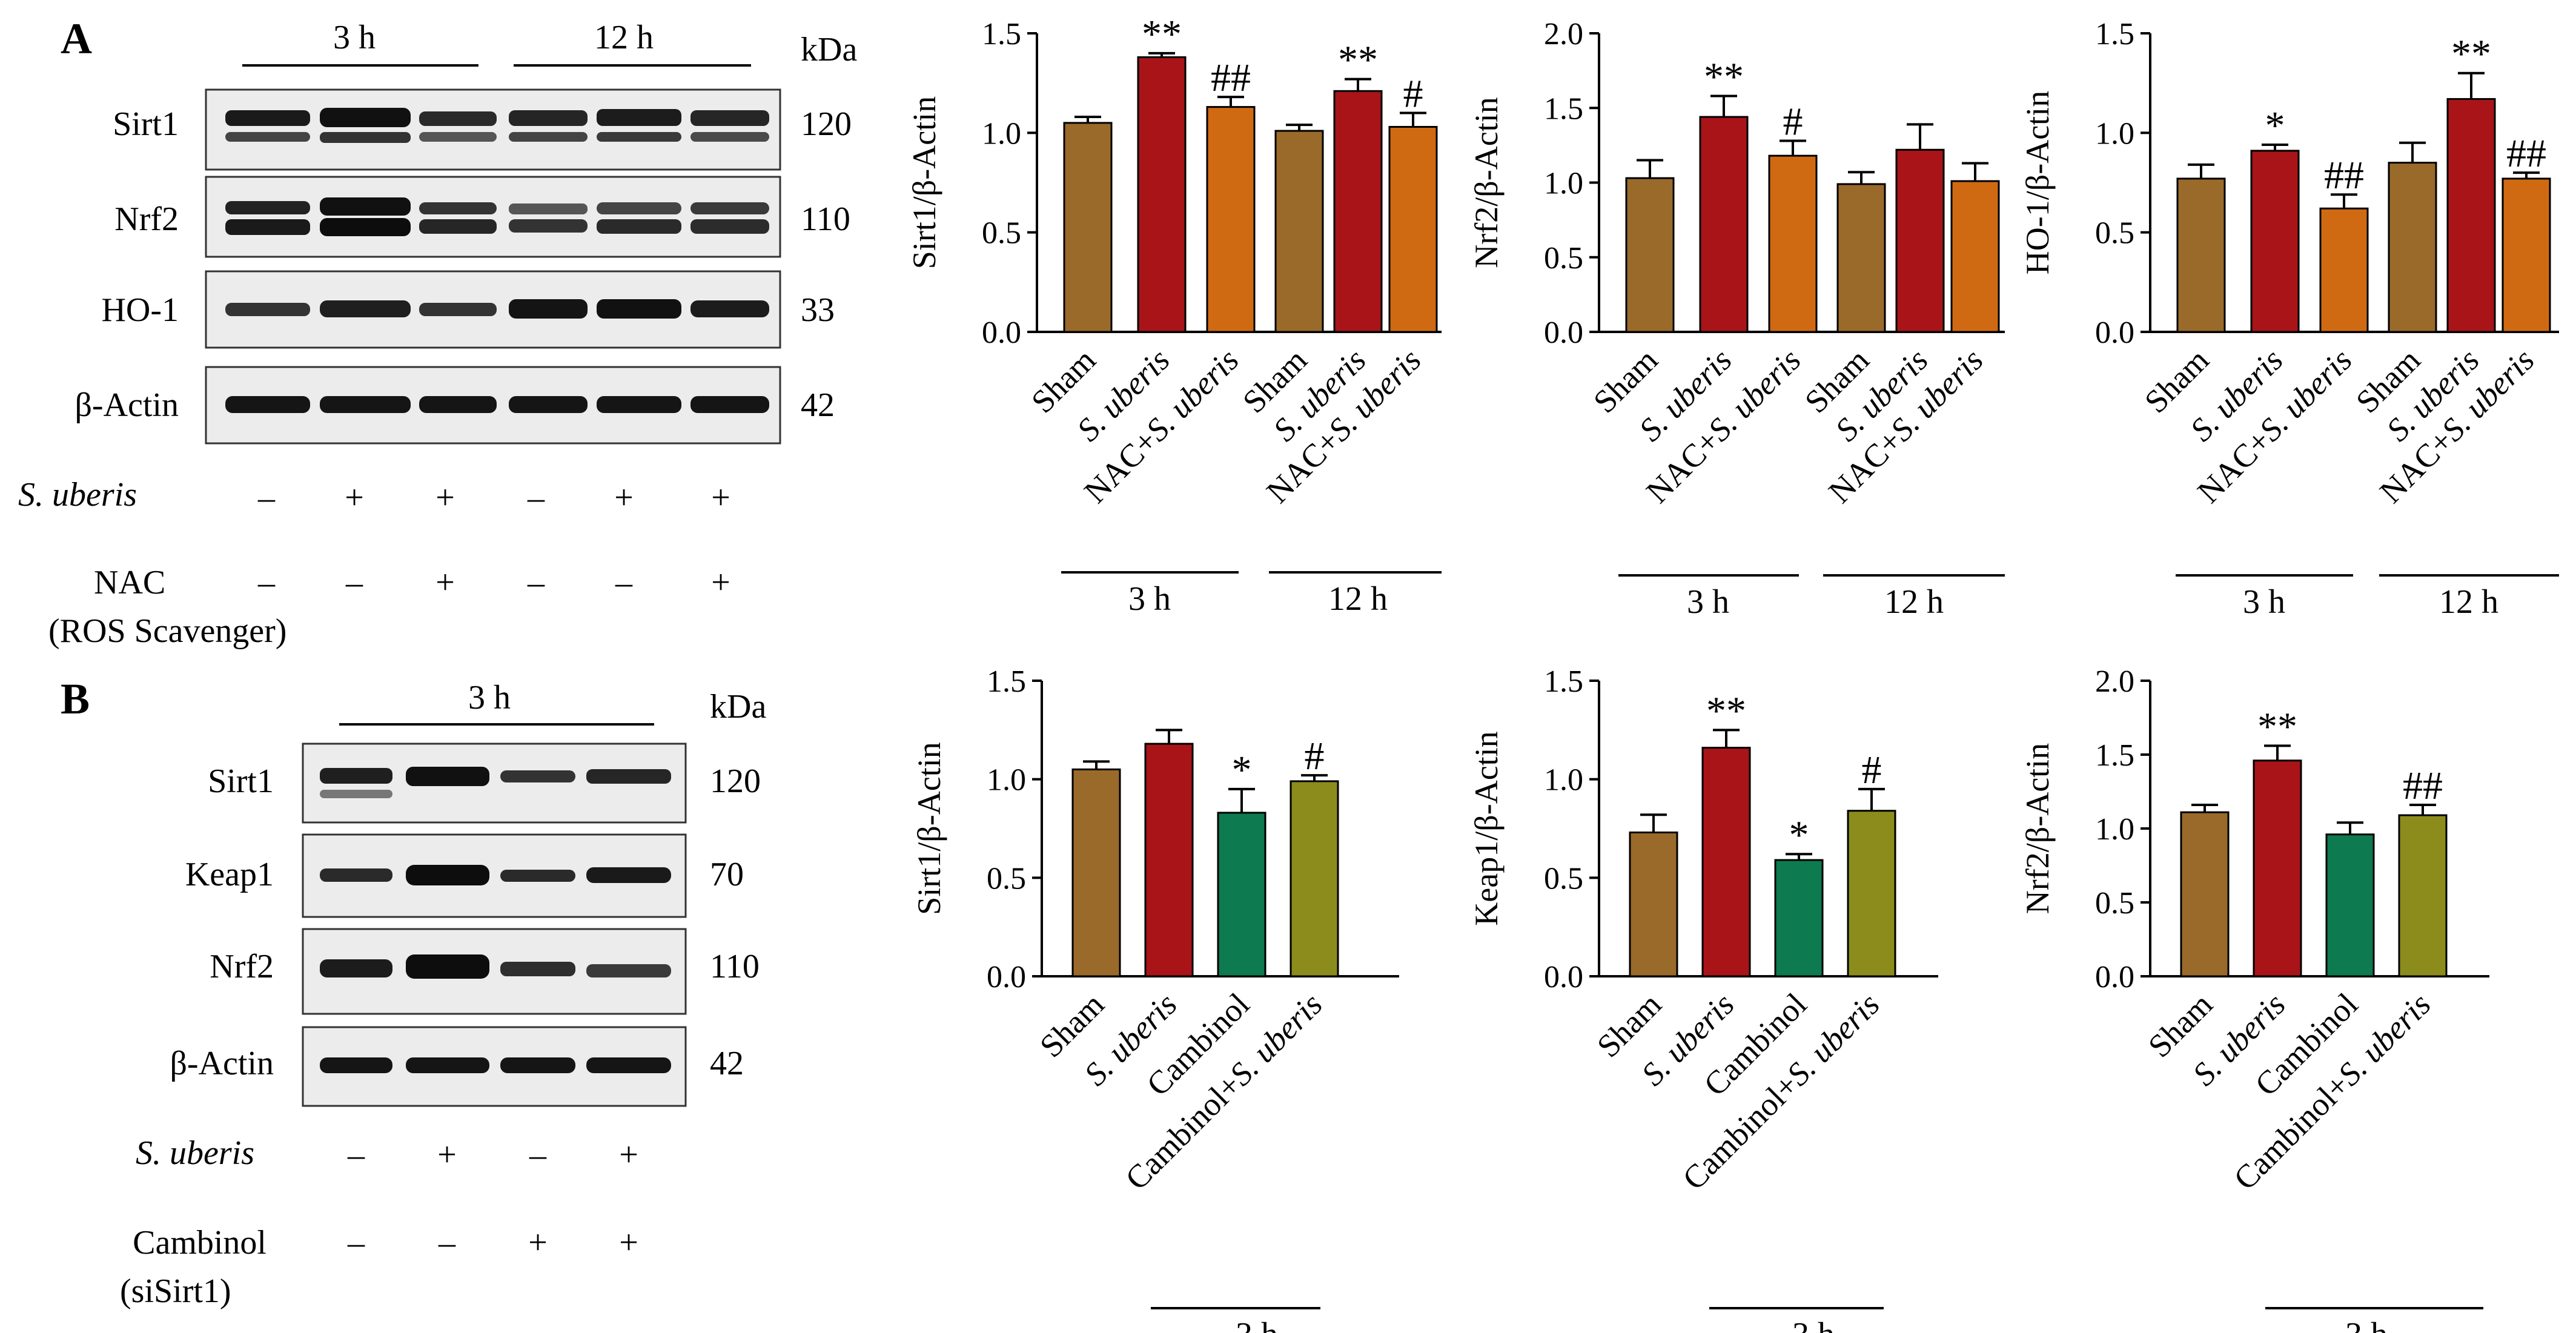  Describe the element at coordinates (2275, 126) in the screenshot. I see `significance-mark: *` at that location.